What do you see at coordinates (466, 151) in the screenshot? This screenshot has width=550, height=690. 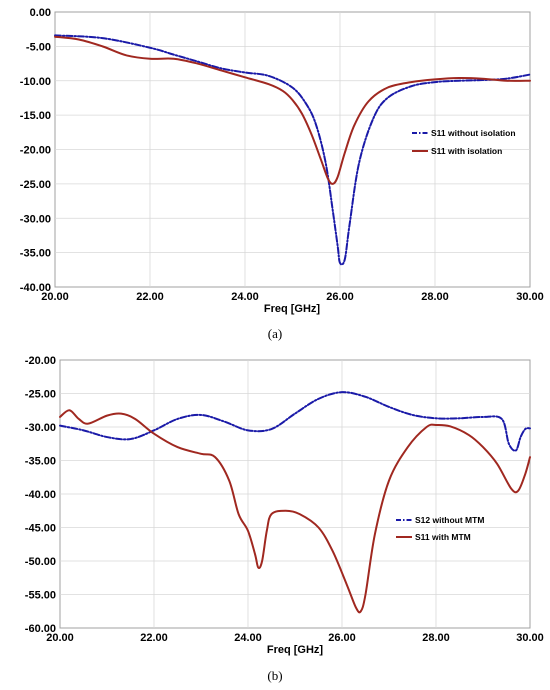 I see `legend-label-s11-with-isolation: S11 with isolation` at bounding box center [466, 151].